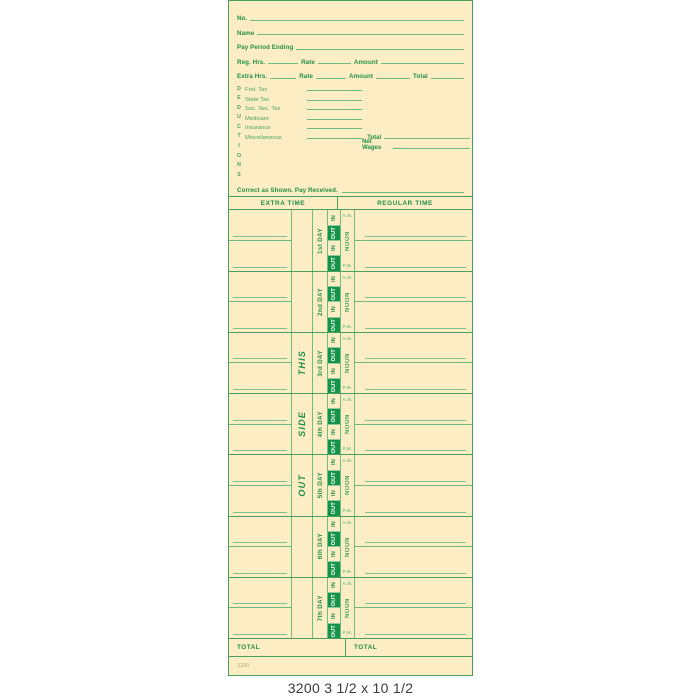 The image size is (700, 700). What do you see at coordinates (360, 34) in the screenshot?
I see `field-name-line` at bounding box center [360, 34].